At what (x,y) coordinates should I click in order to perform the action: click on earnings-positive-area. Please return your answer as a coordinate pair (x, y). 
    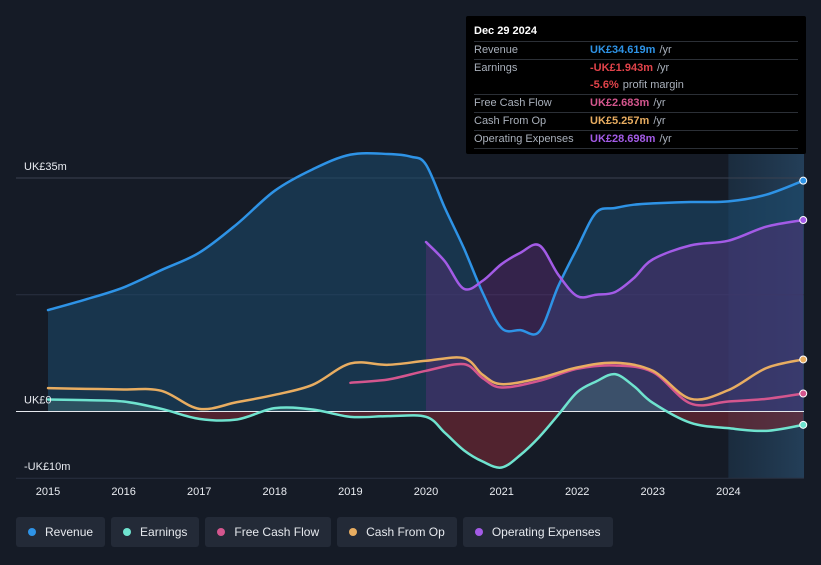
    Looking at the image, I should click on (426, 393).